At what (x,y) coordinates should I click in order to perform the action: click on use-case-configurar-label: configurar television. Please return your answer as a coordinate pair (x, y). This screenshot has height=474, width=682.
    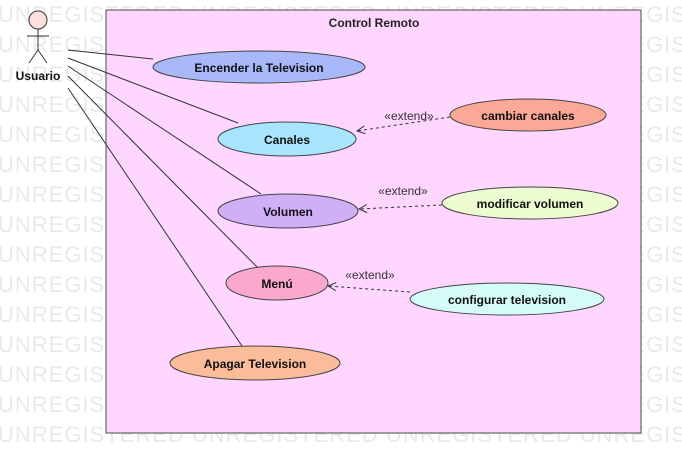
    Looking at the image, I should click on (507, 300).